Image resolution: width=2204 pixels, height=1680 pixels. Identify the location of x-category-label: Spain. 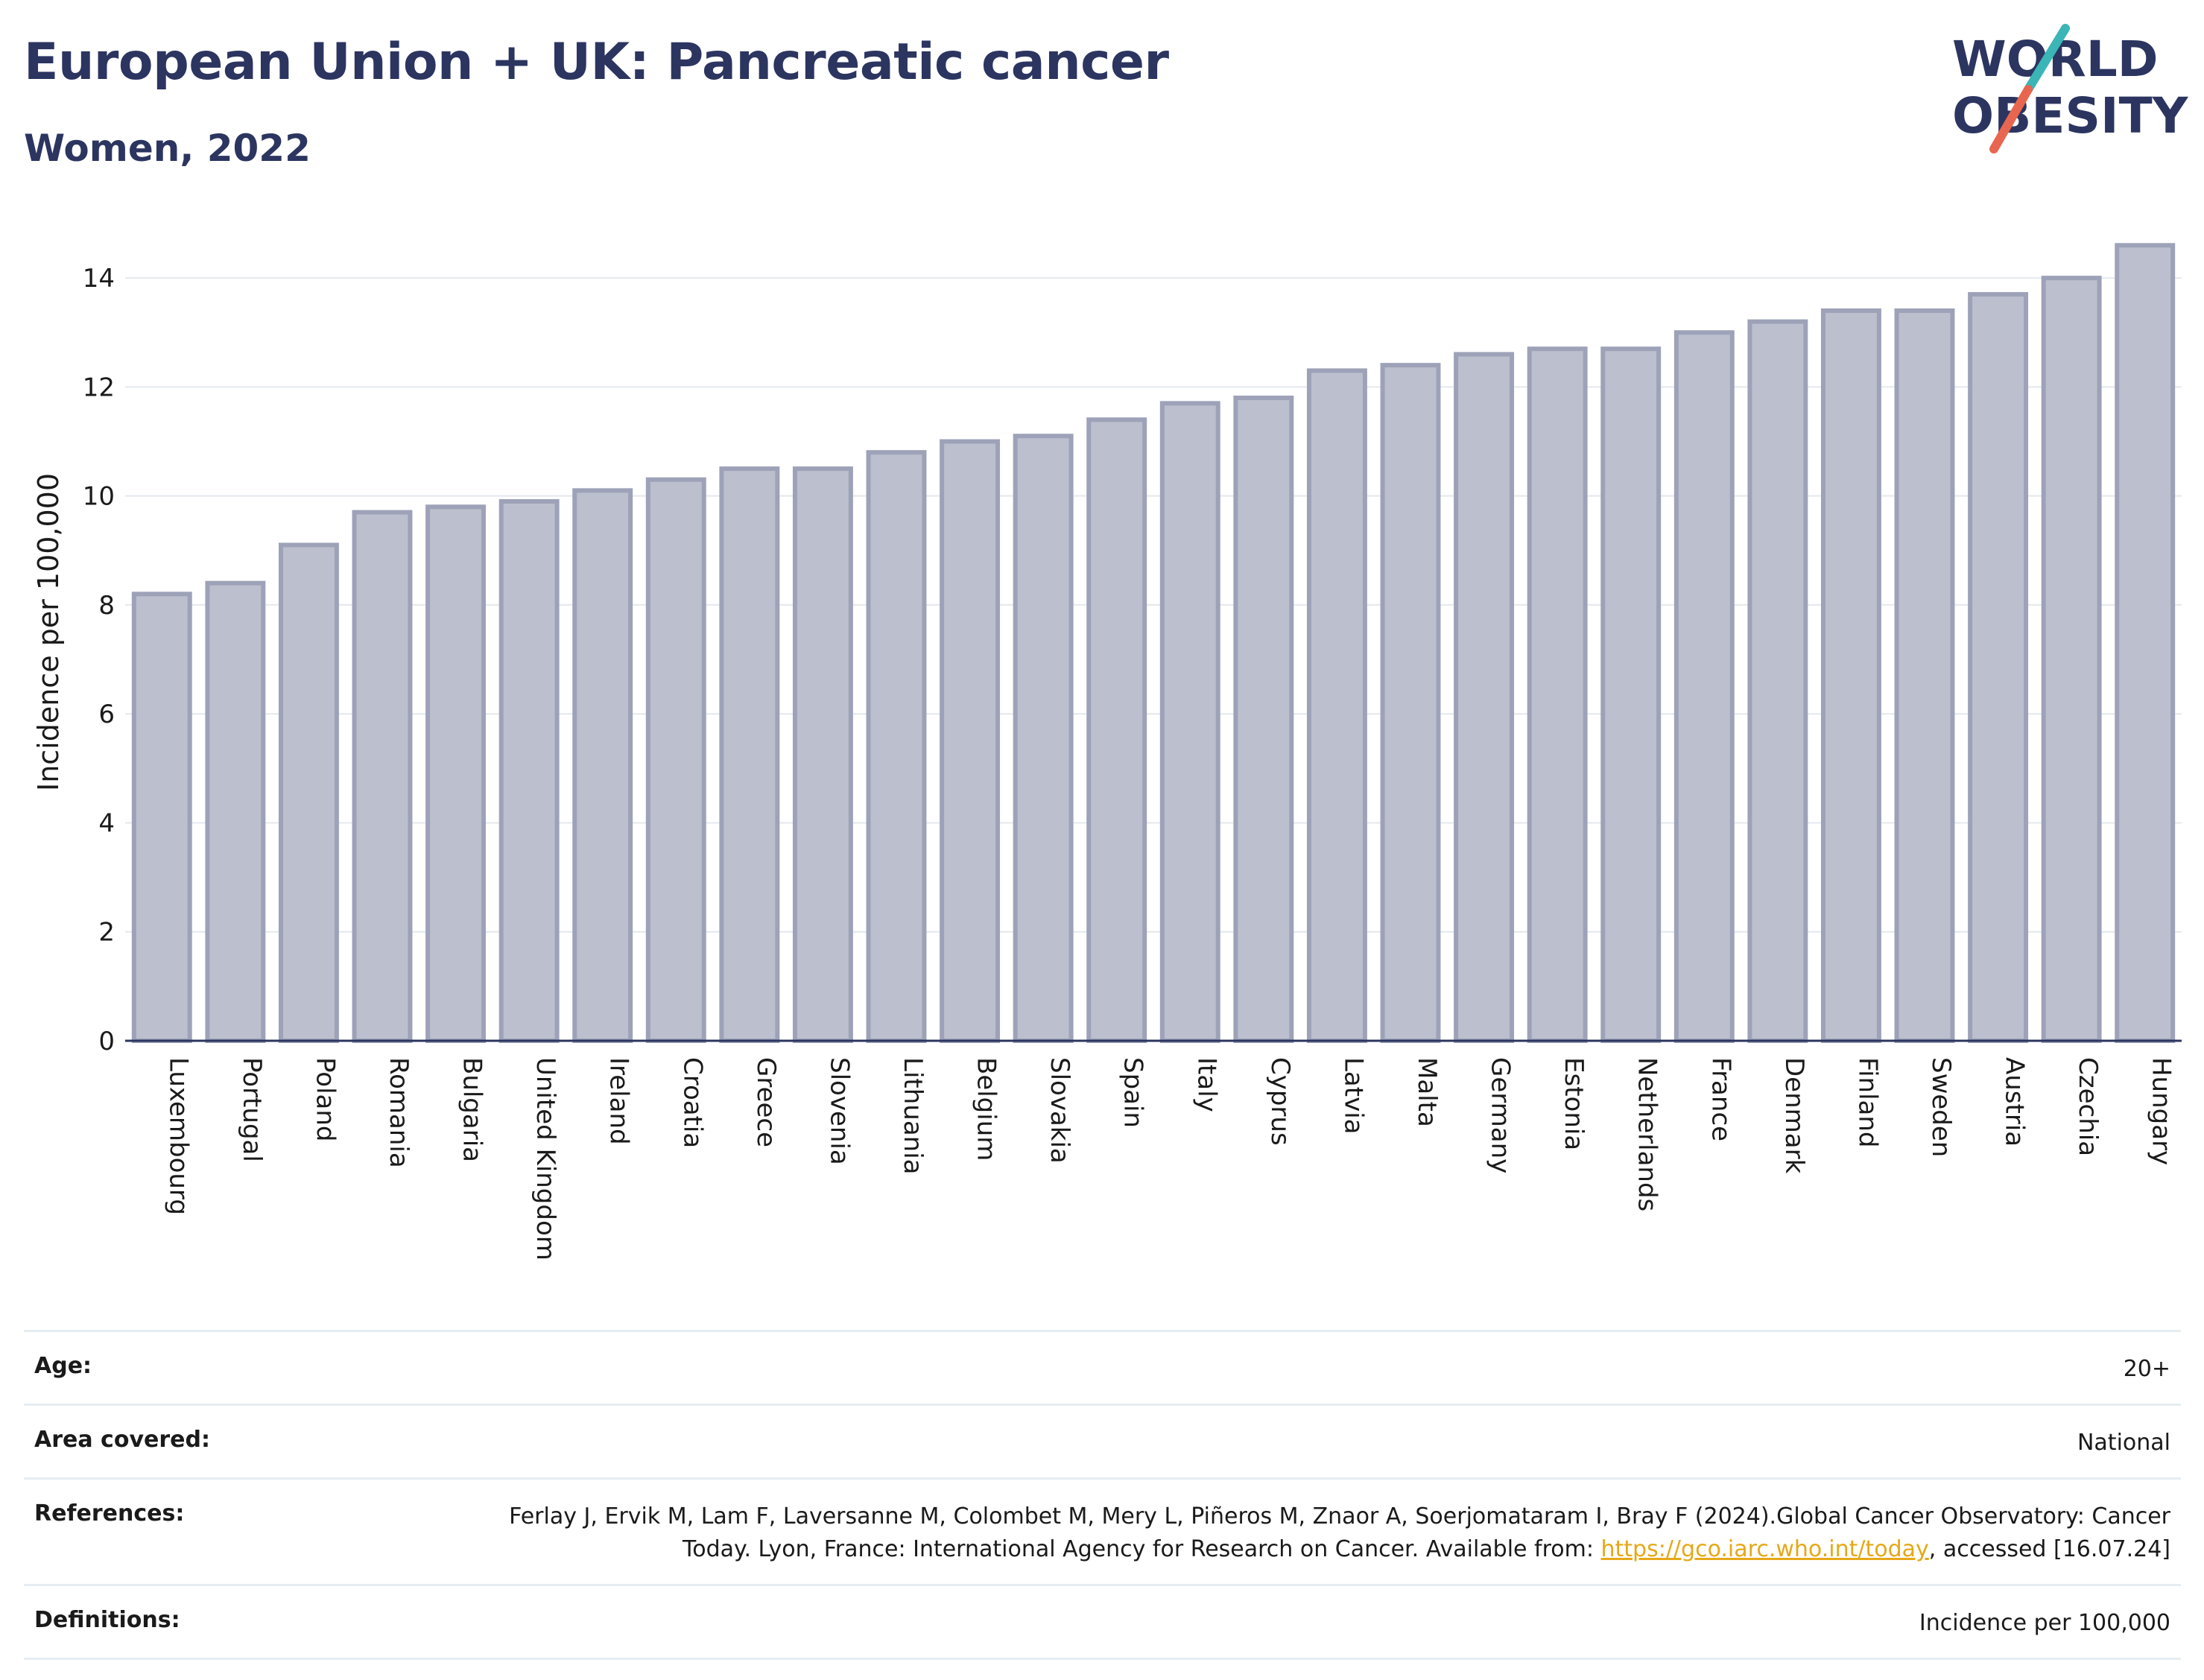
(1133, 1092).